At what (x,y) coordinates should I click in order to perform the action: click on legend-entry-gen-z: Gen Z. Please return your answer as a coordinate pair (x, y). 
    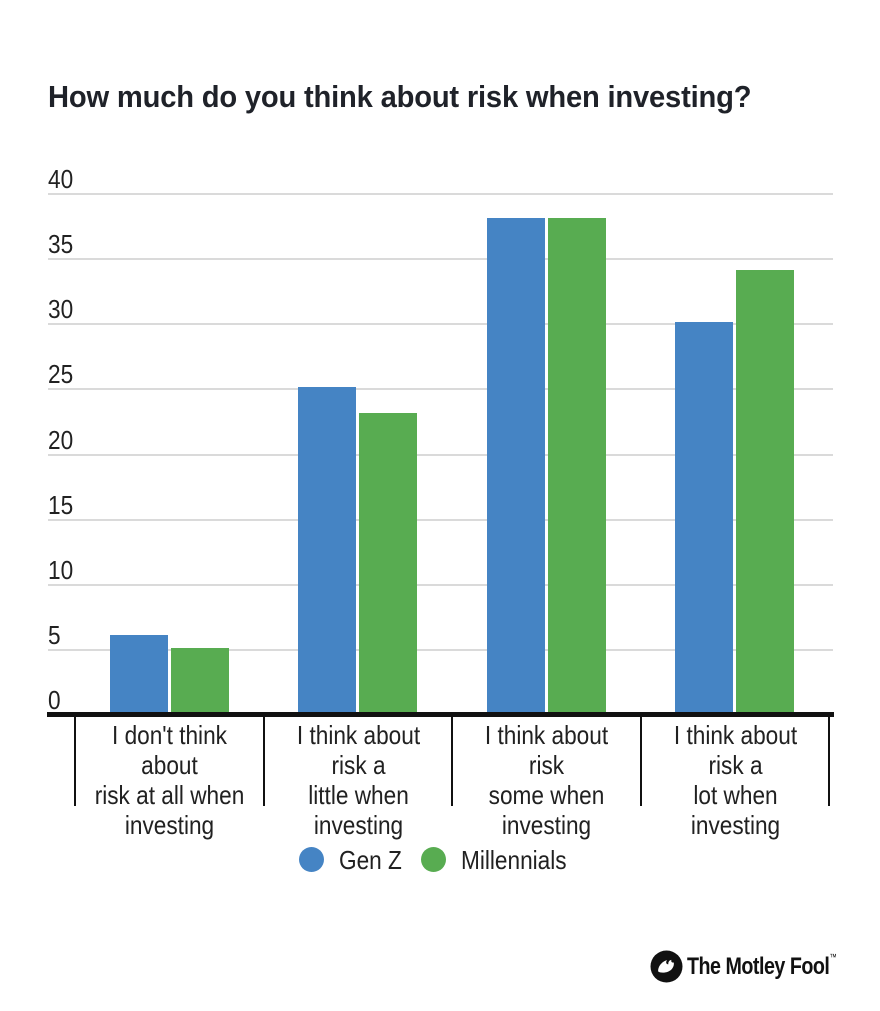
    Looking at the image, I should click on (354, 860).